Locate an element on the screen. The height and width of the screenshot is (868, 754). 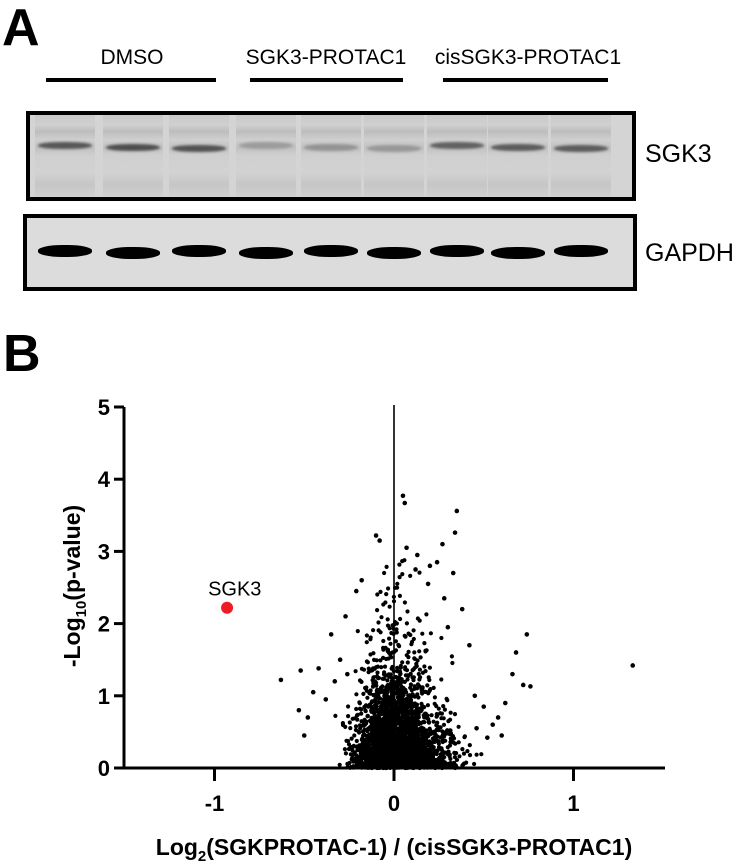
y-tick-label: 1 is located at coordinates (104, 696).